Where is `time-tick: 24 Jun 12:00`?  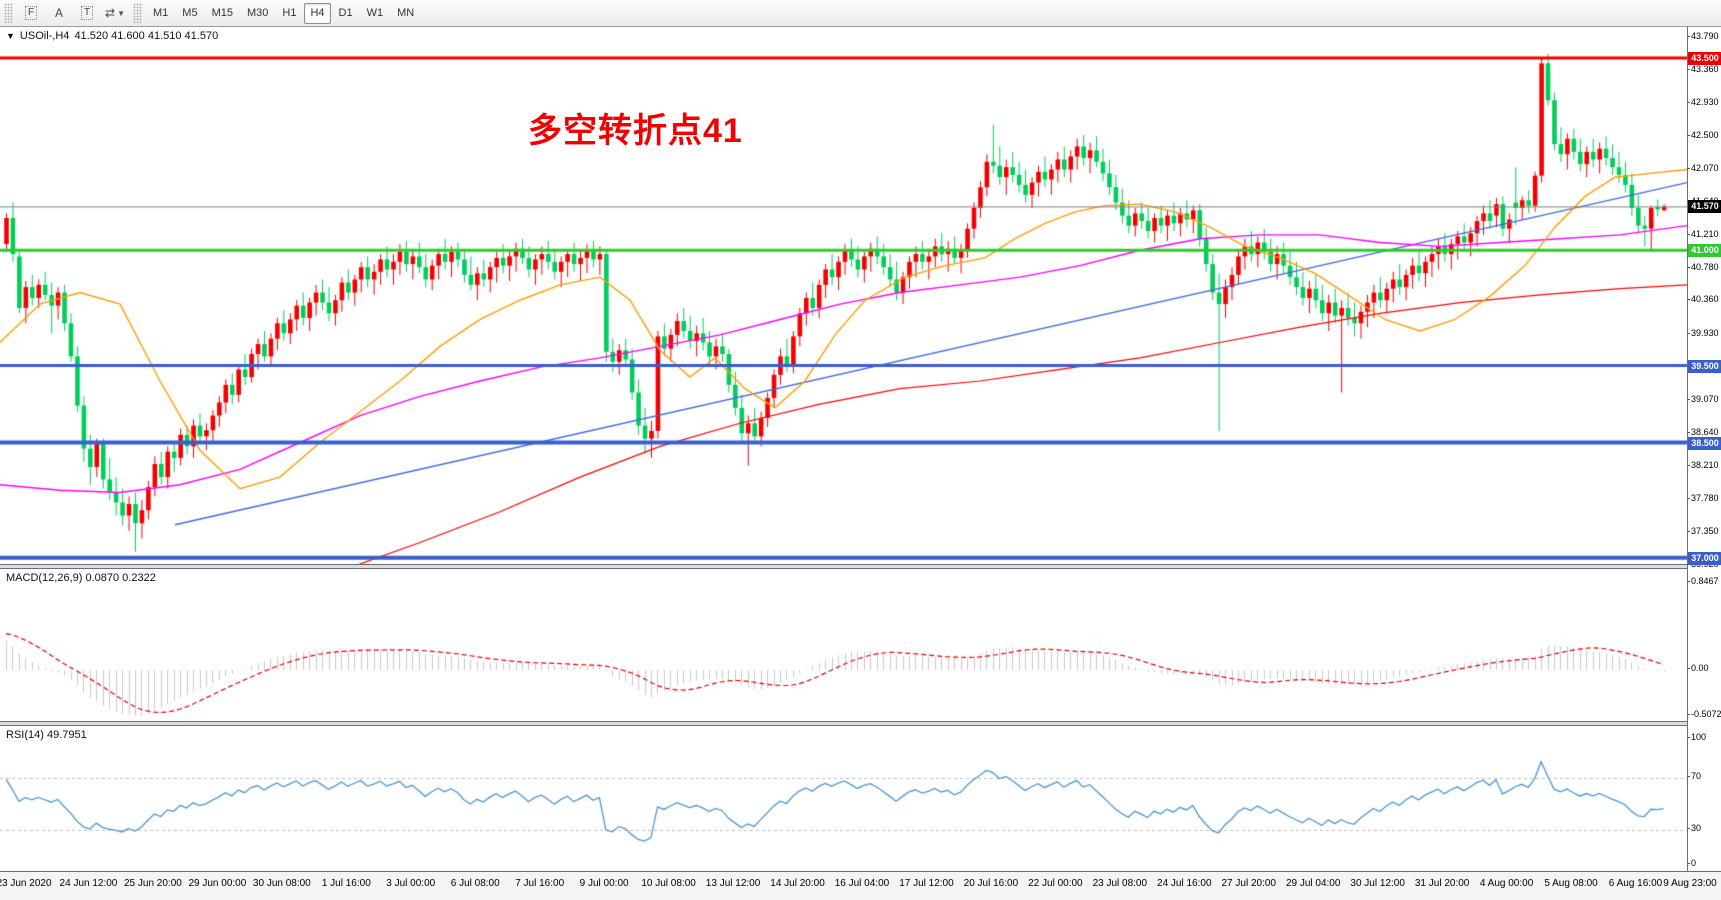
time-tick: 24 Jun 12:00 is located at coordinates (88, 883).